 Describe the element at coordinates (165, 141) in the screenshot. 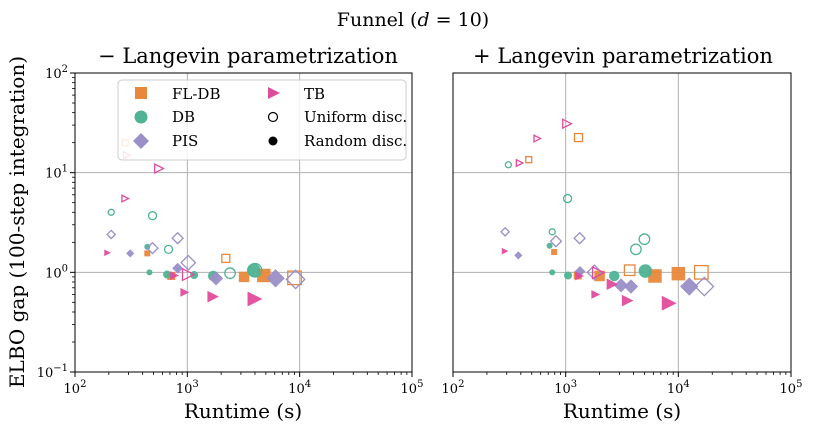

I see `legend-entry-pis: PIS` at that location.